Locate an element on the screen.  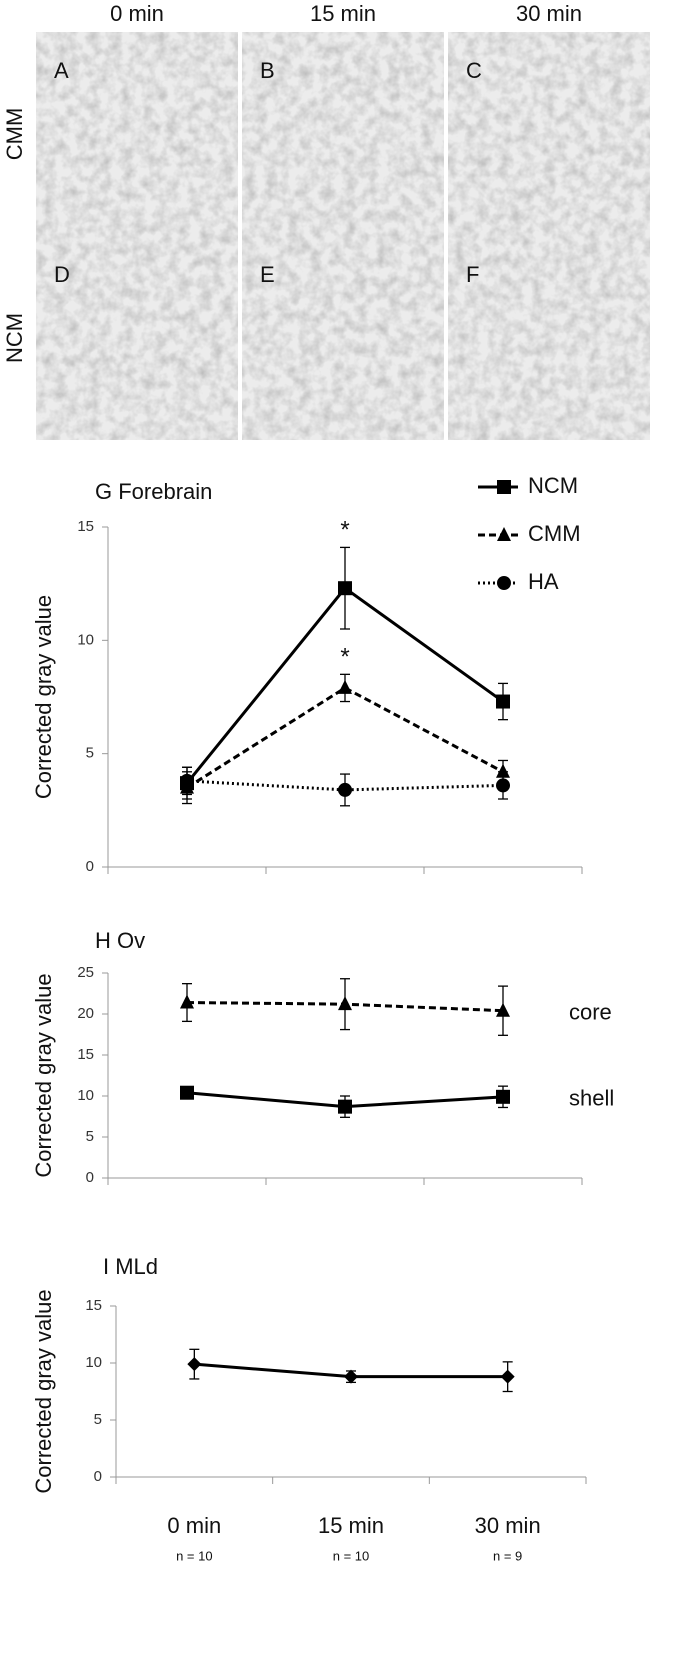
panel-letter: F is located at coordinates (472, 274).